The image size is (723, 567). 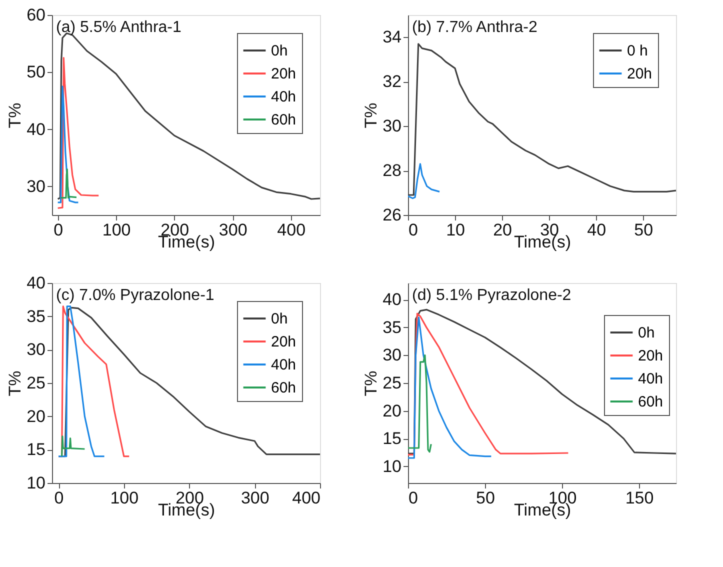 What do you see at coordinates (596, 230) in the screenshot?
I see `x-tick-label: 40` at bounding box center [596, 230].